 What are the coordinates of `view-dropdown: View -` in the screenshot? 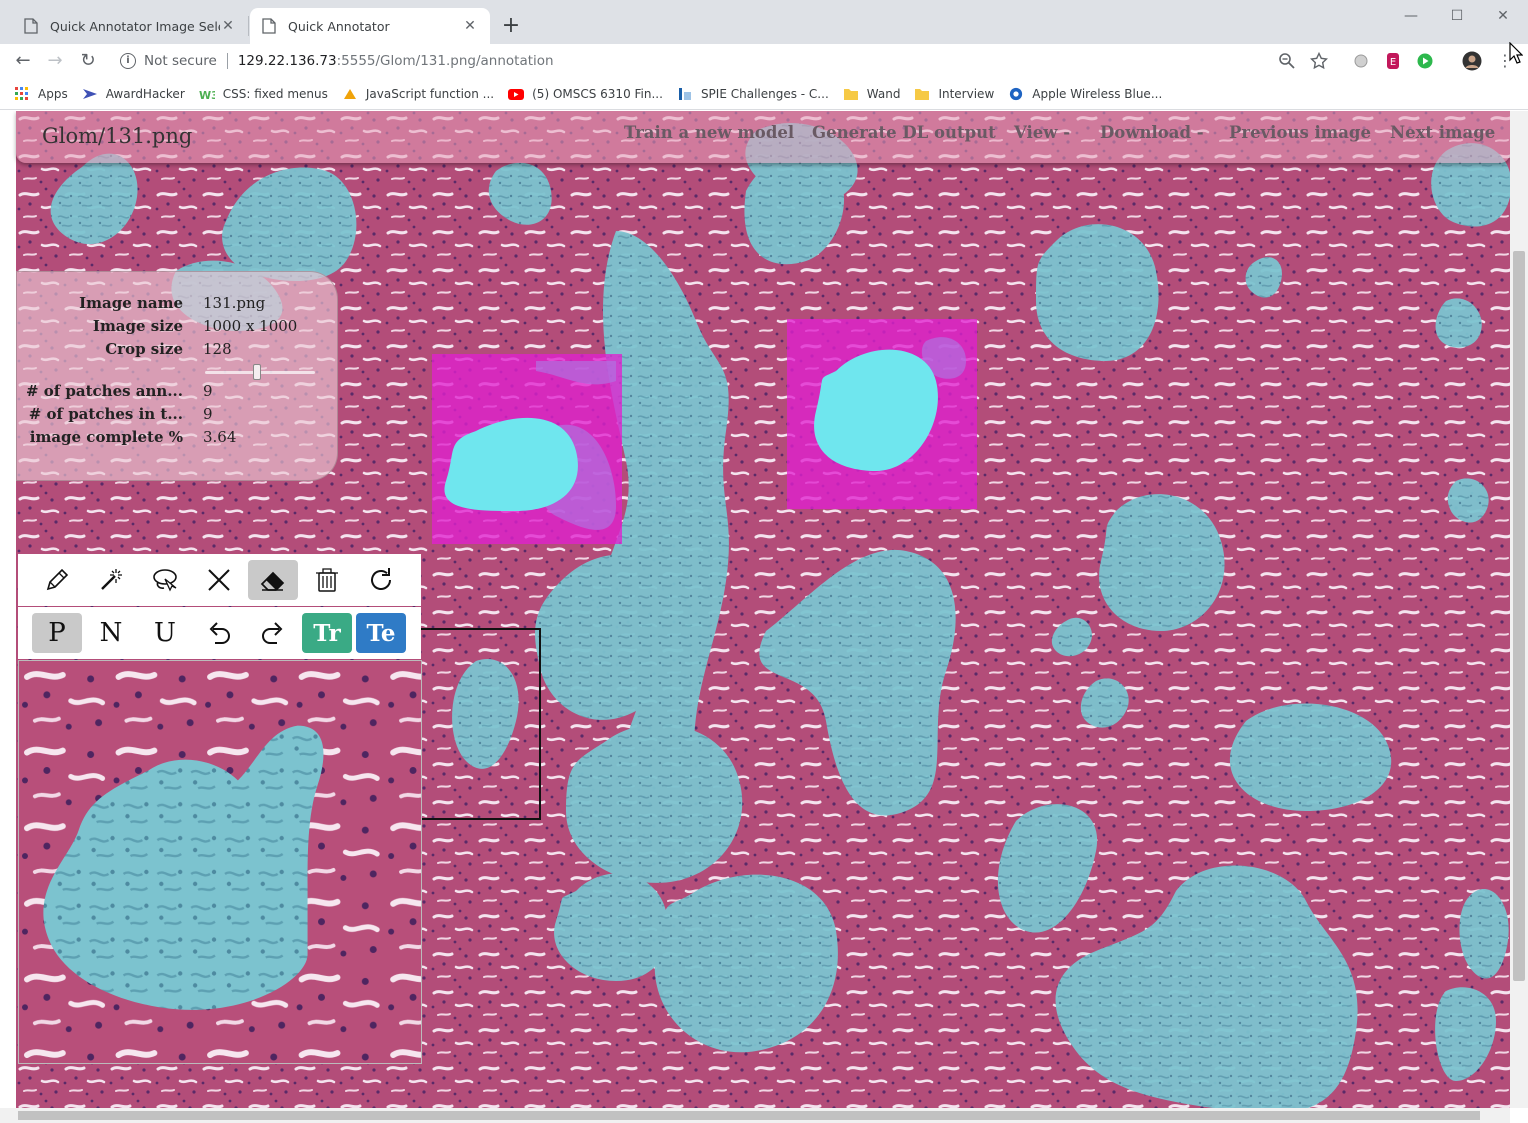 It's located at (1042, 132).